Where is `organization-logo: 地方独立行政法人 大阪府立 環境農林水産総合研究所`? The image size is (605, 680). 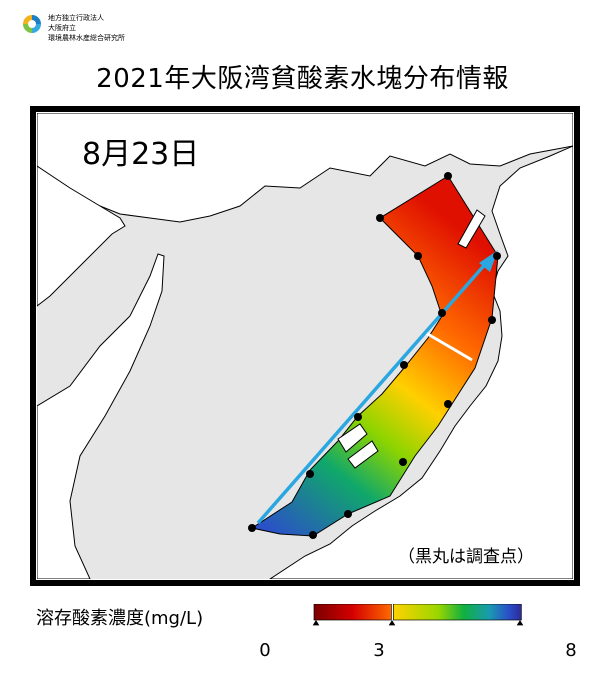 organization-logo: 地方独立行政法人 大阪府立 環境農林水産総合研究所 is located at coordinates (122, 29).